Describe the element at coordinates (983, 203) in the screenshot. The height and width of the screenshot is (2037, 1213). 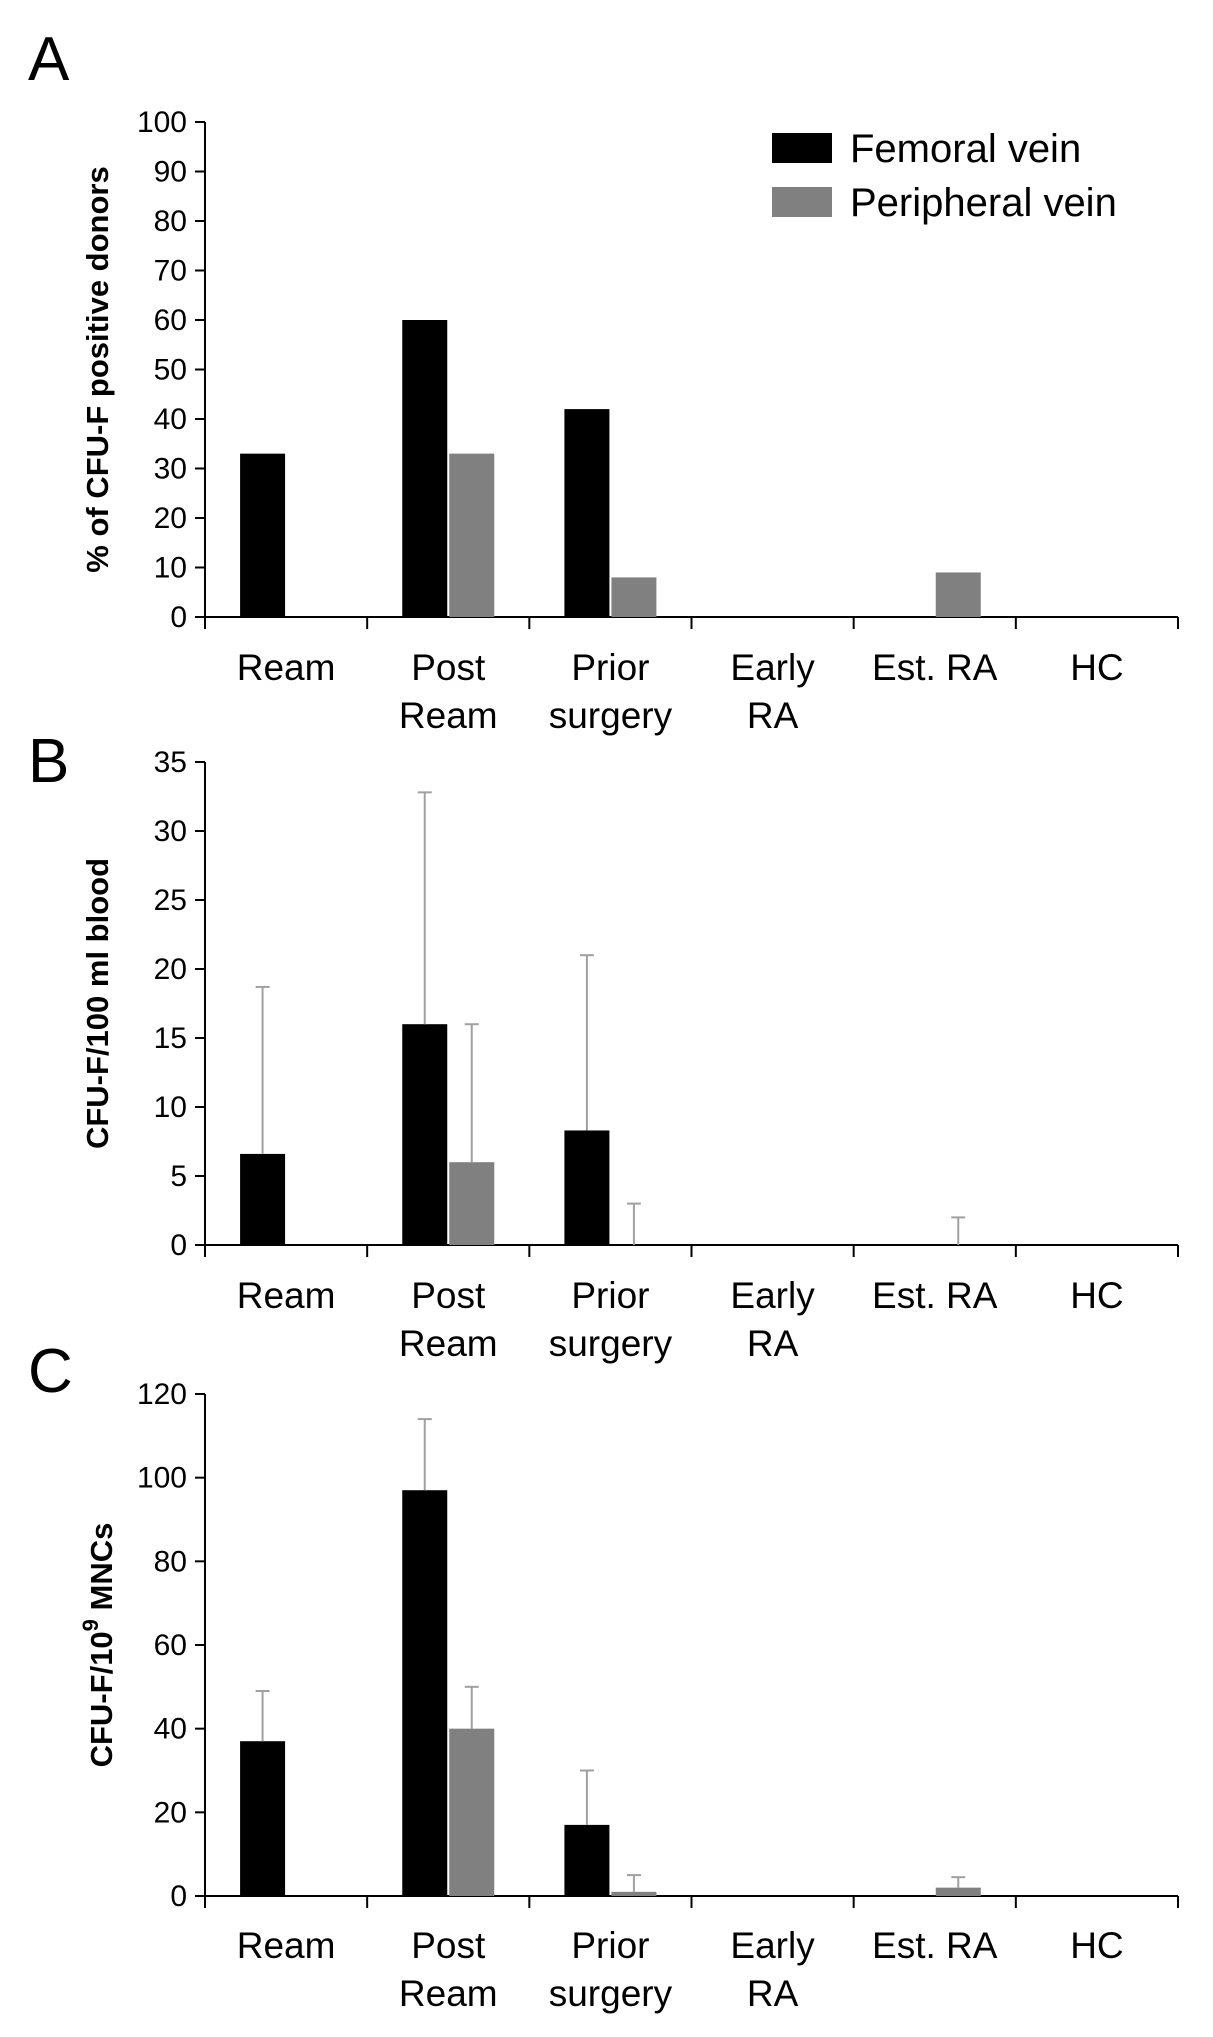
I see `legend-label: Peripheral vein` at that location.